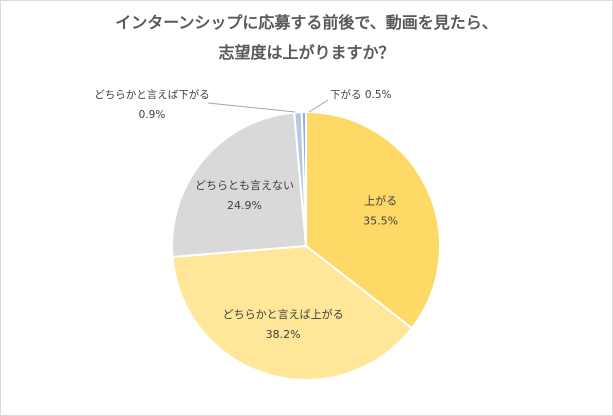  I want to click on chart-title-line-2: 志望度は上がりますか？, so click(306, 52).